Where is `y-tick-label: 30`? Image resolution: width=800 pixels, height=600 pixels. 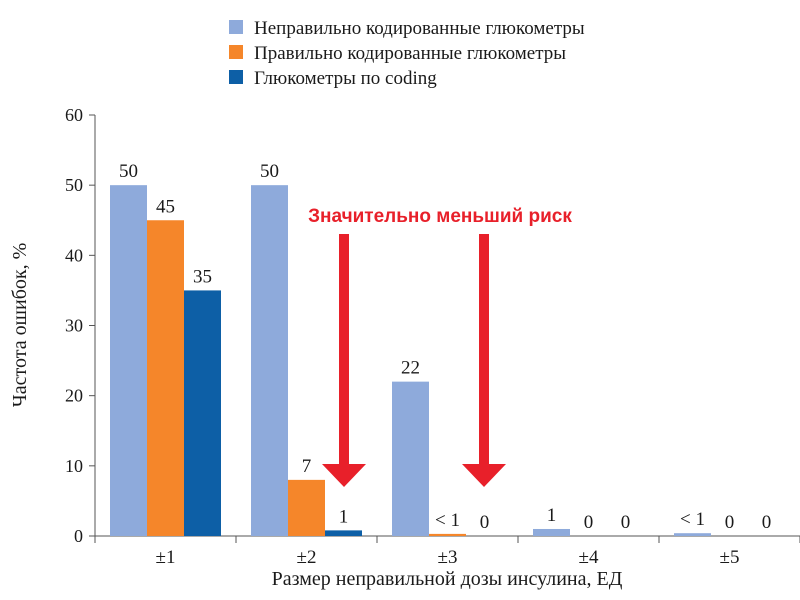
y-tick-label: 30 is located at coordinates (74, 326).